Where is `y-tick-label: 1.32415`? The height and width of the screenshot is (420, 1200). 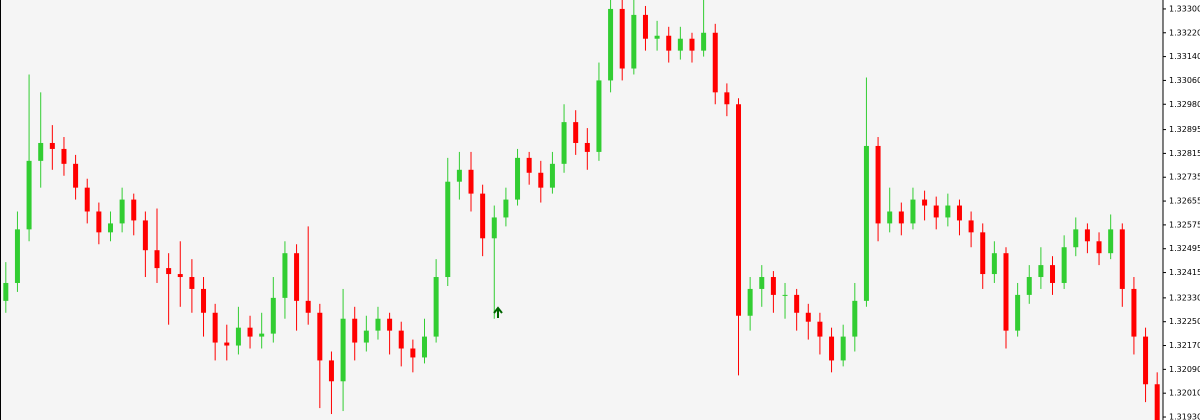
y-tick-label: 1.32415 is located at coordinates (1184, 272).